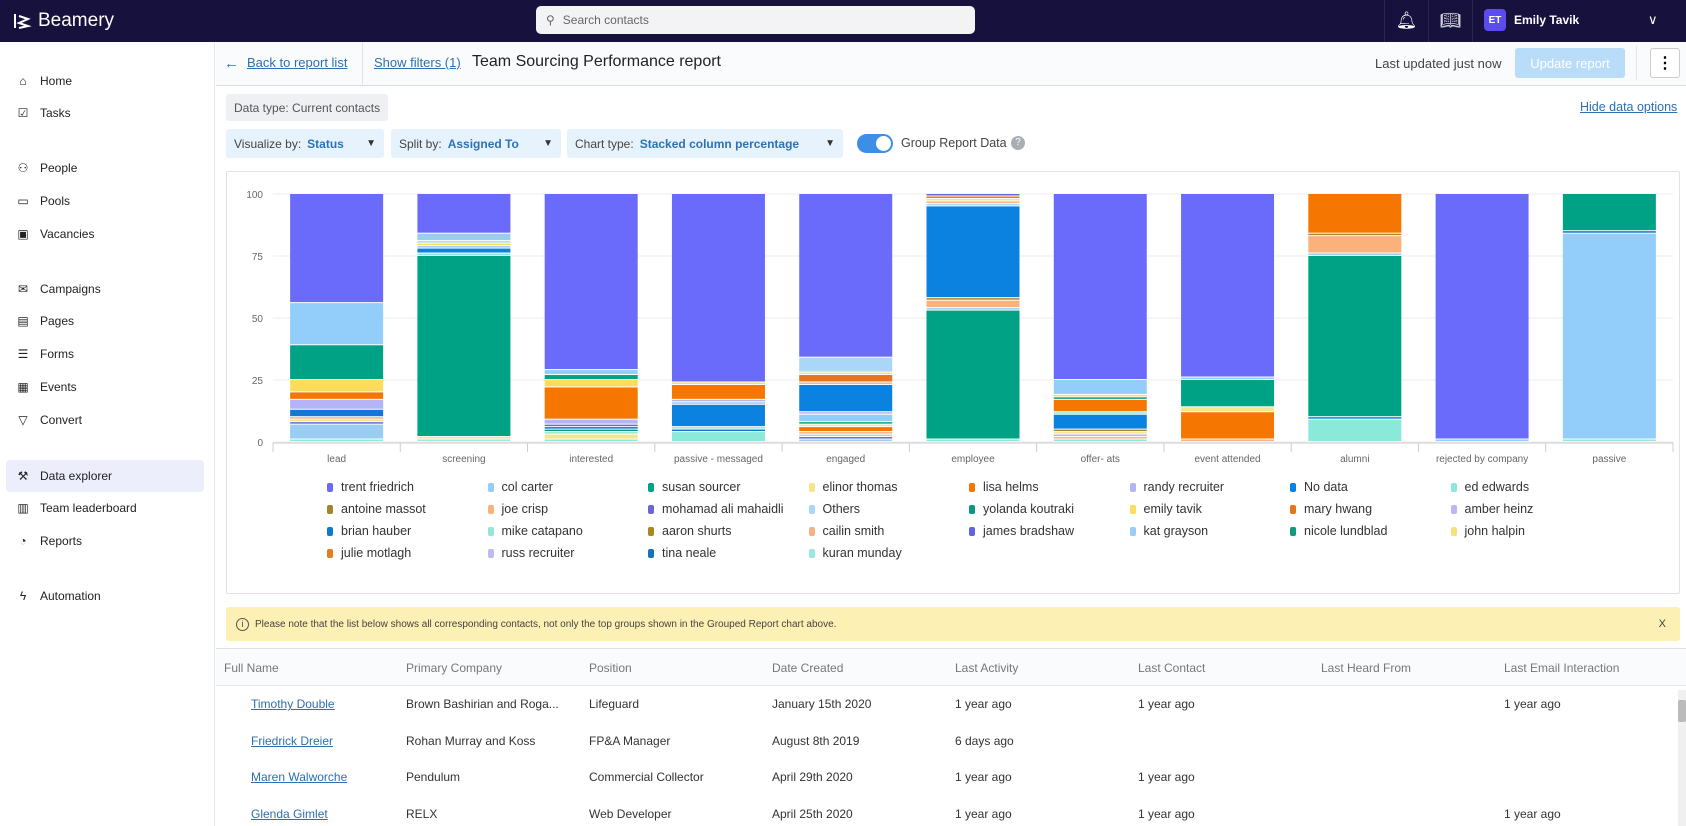  I want to click on more-options-icon: ⋮, so click(1665, 63).